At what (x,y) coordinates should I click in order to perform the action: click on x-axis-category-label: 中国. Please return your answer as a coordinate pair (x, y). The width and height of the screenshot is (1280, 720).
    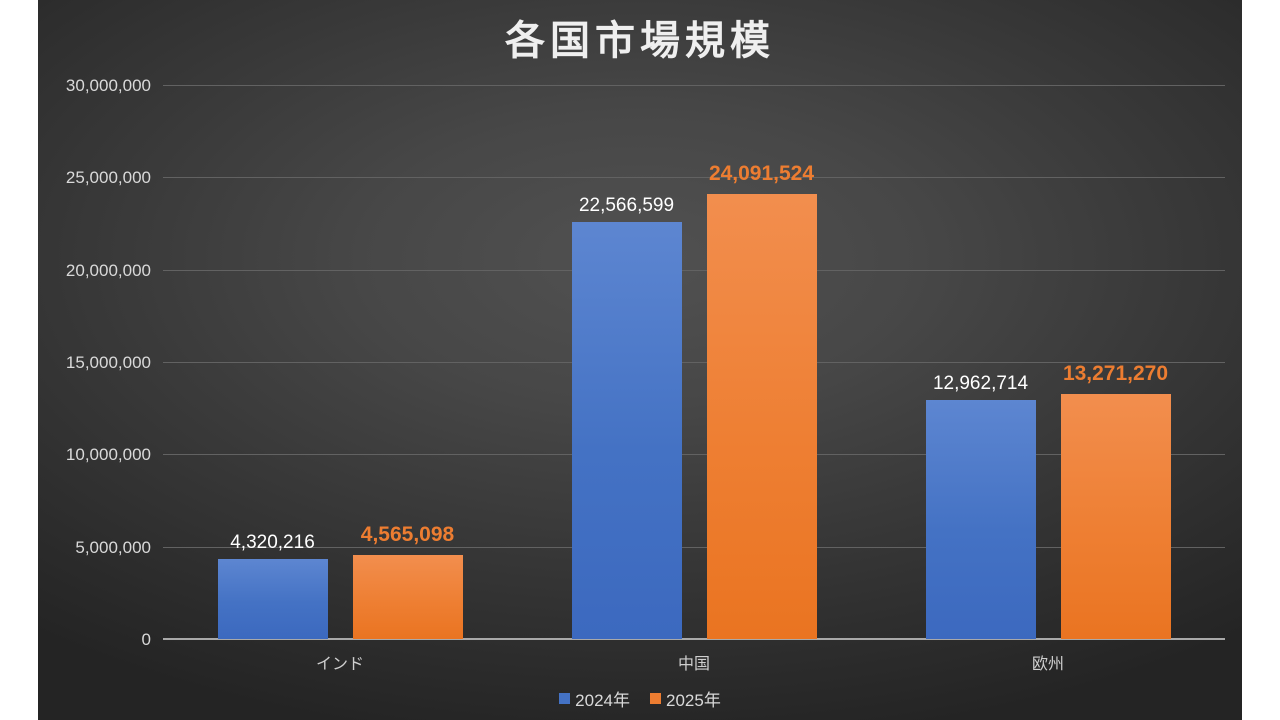
    Looking at the image, I should click on (693, 664).